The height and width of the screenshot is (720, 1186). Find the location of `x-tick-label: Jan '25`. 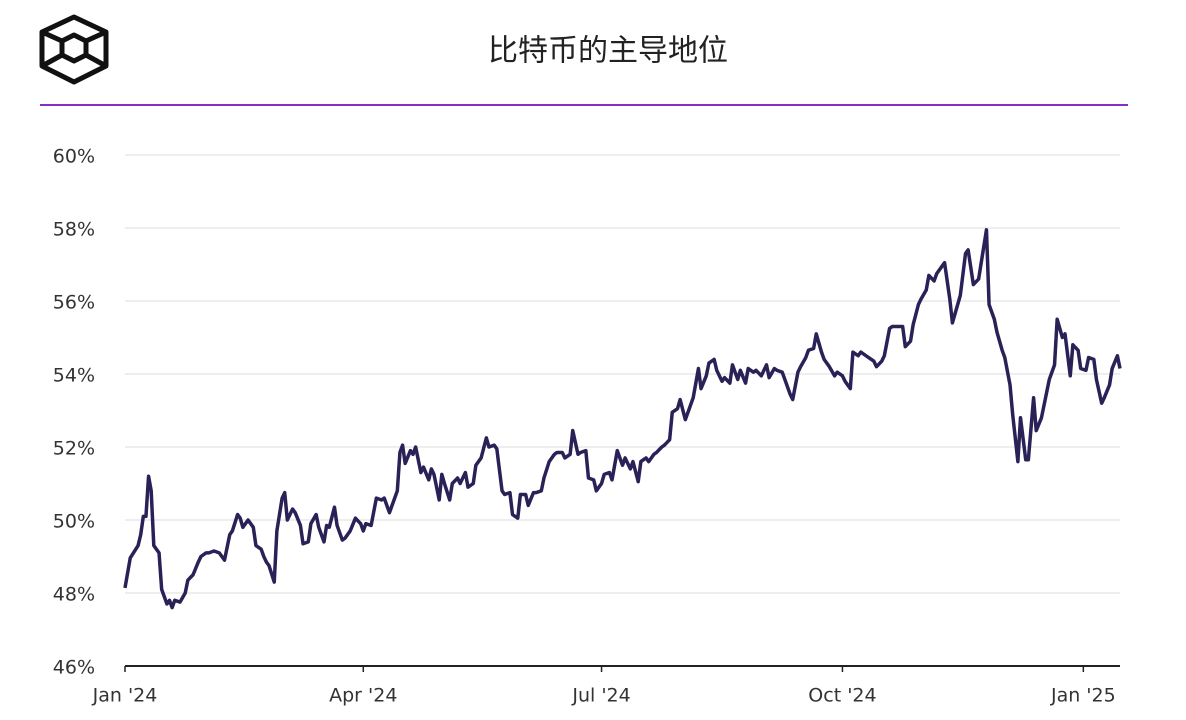

x-tick-label: Jan '25 is located at coordinates (1083, 696).